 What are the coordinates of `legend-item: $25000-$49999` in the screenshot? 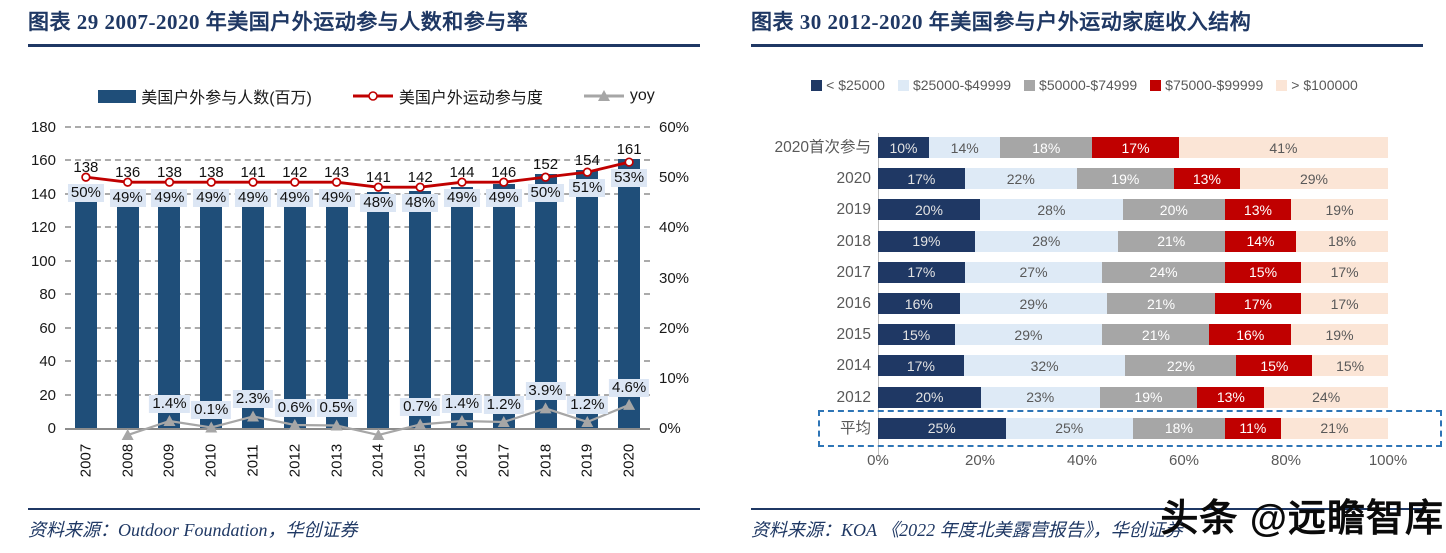 It's located at (954, 85).